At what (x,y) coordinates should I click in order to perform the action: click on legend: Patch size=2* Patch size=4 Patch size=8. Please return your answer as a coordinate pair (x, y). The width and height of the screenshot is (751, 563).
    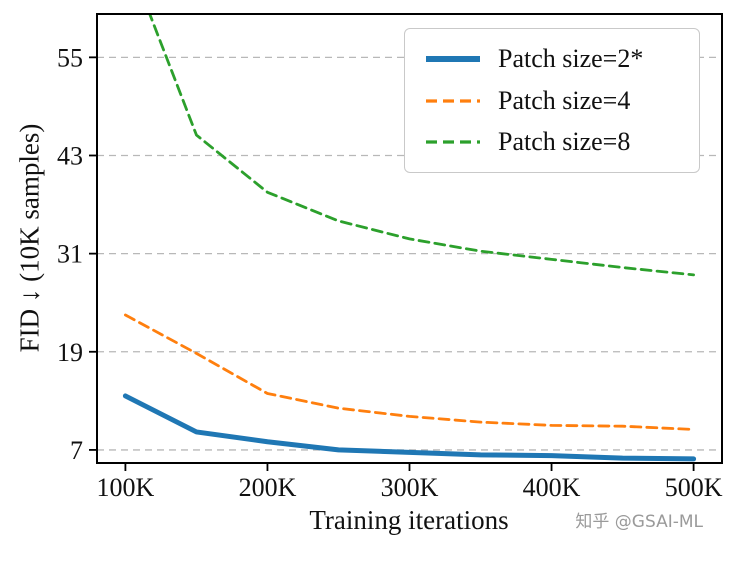
    Looking at the image, I should click on (552, 100).